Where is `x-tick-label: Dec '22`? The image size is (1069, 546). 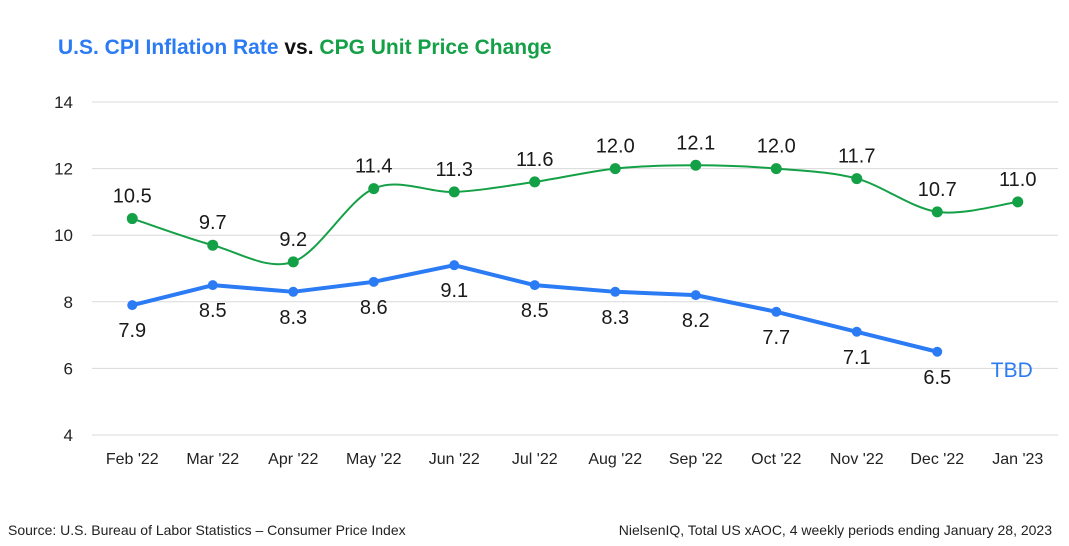 x-tick-label: Dec '22 is located at coordinates (937, 459).